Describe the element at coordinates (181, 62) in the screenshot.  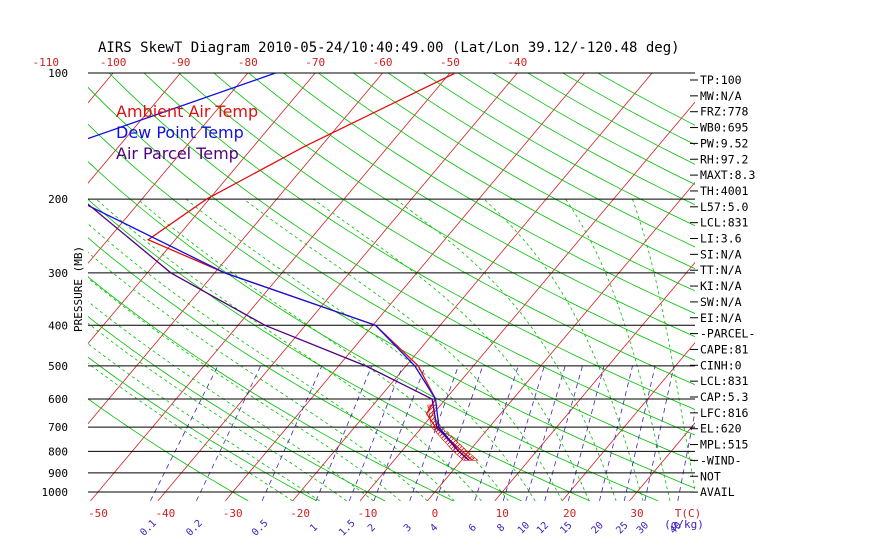
I see `top-temp-tick: -90` at that location.